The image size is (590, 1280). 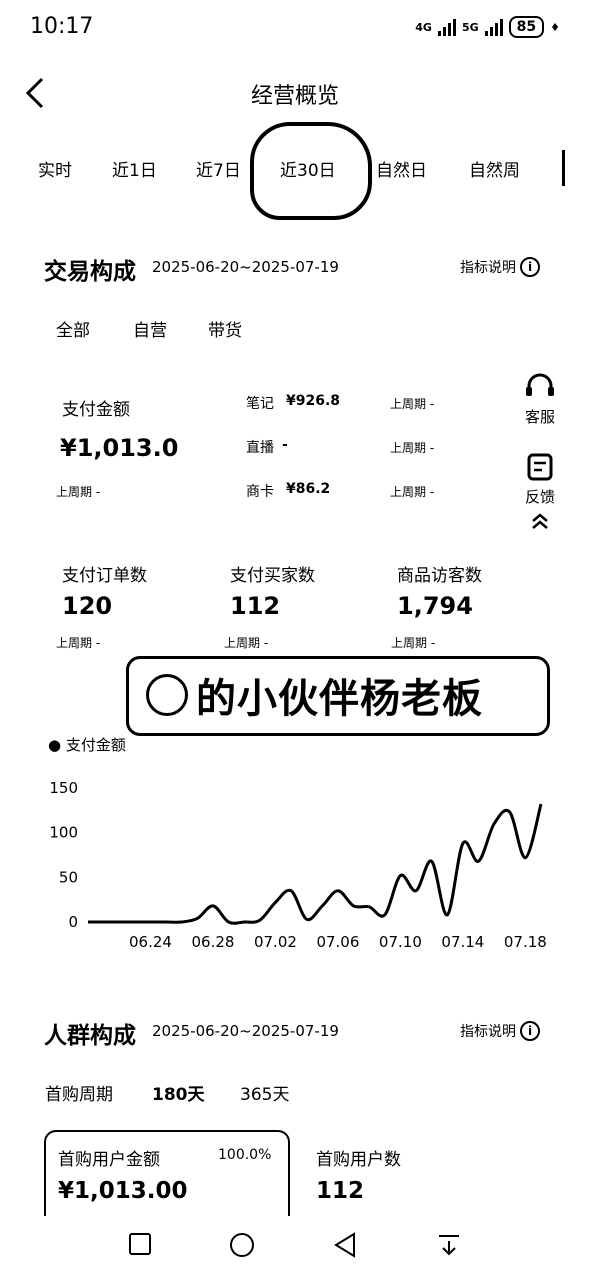 I want to click on system-nav-bar, so click(x=295, y=1248).